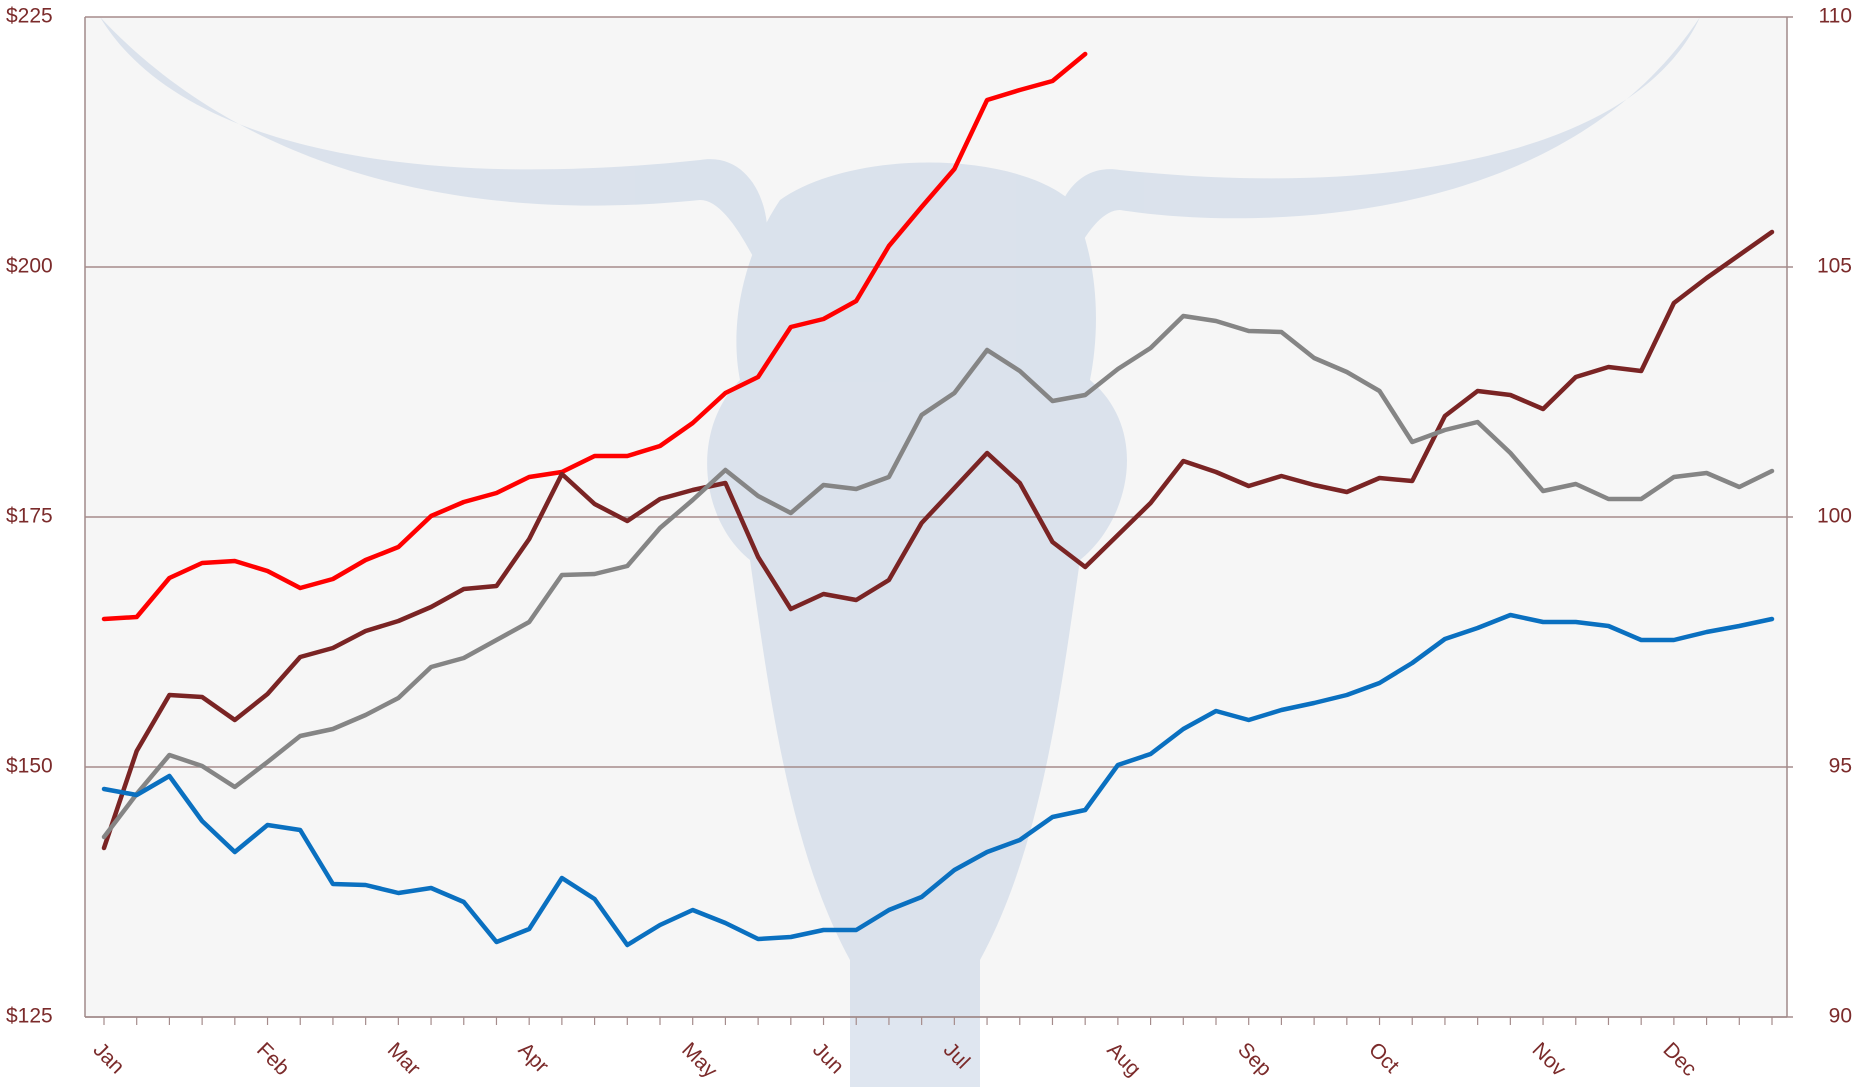  Describe the element at coordinates (1254, 1059) in the screenshot. I see `x-tick-label: Sep` at that location.